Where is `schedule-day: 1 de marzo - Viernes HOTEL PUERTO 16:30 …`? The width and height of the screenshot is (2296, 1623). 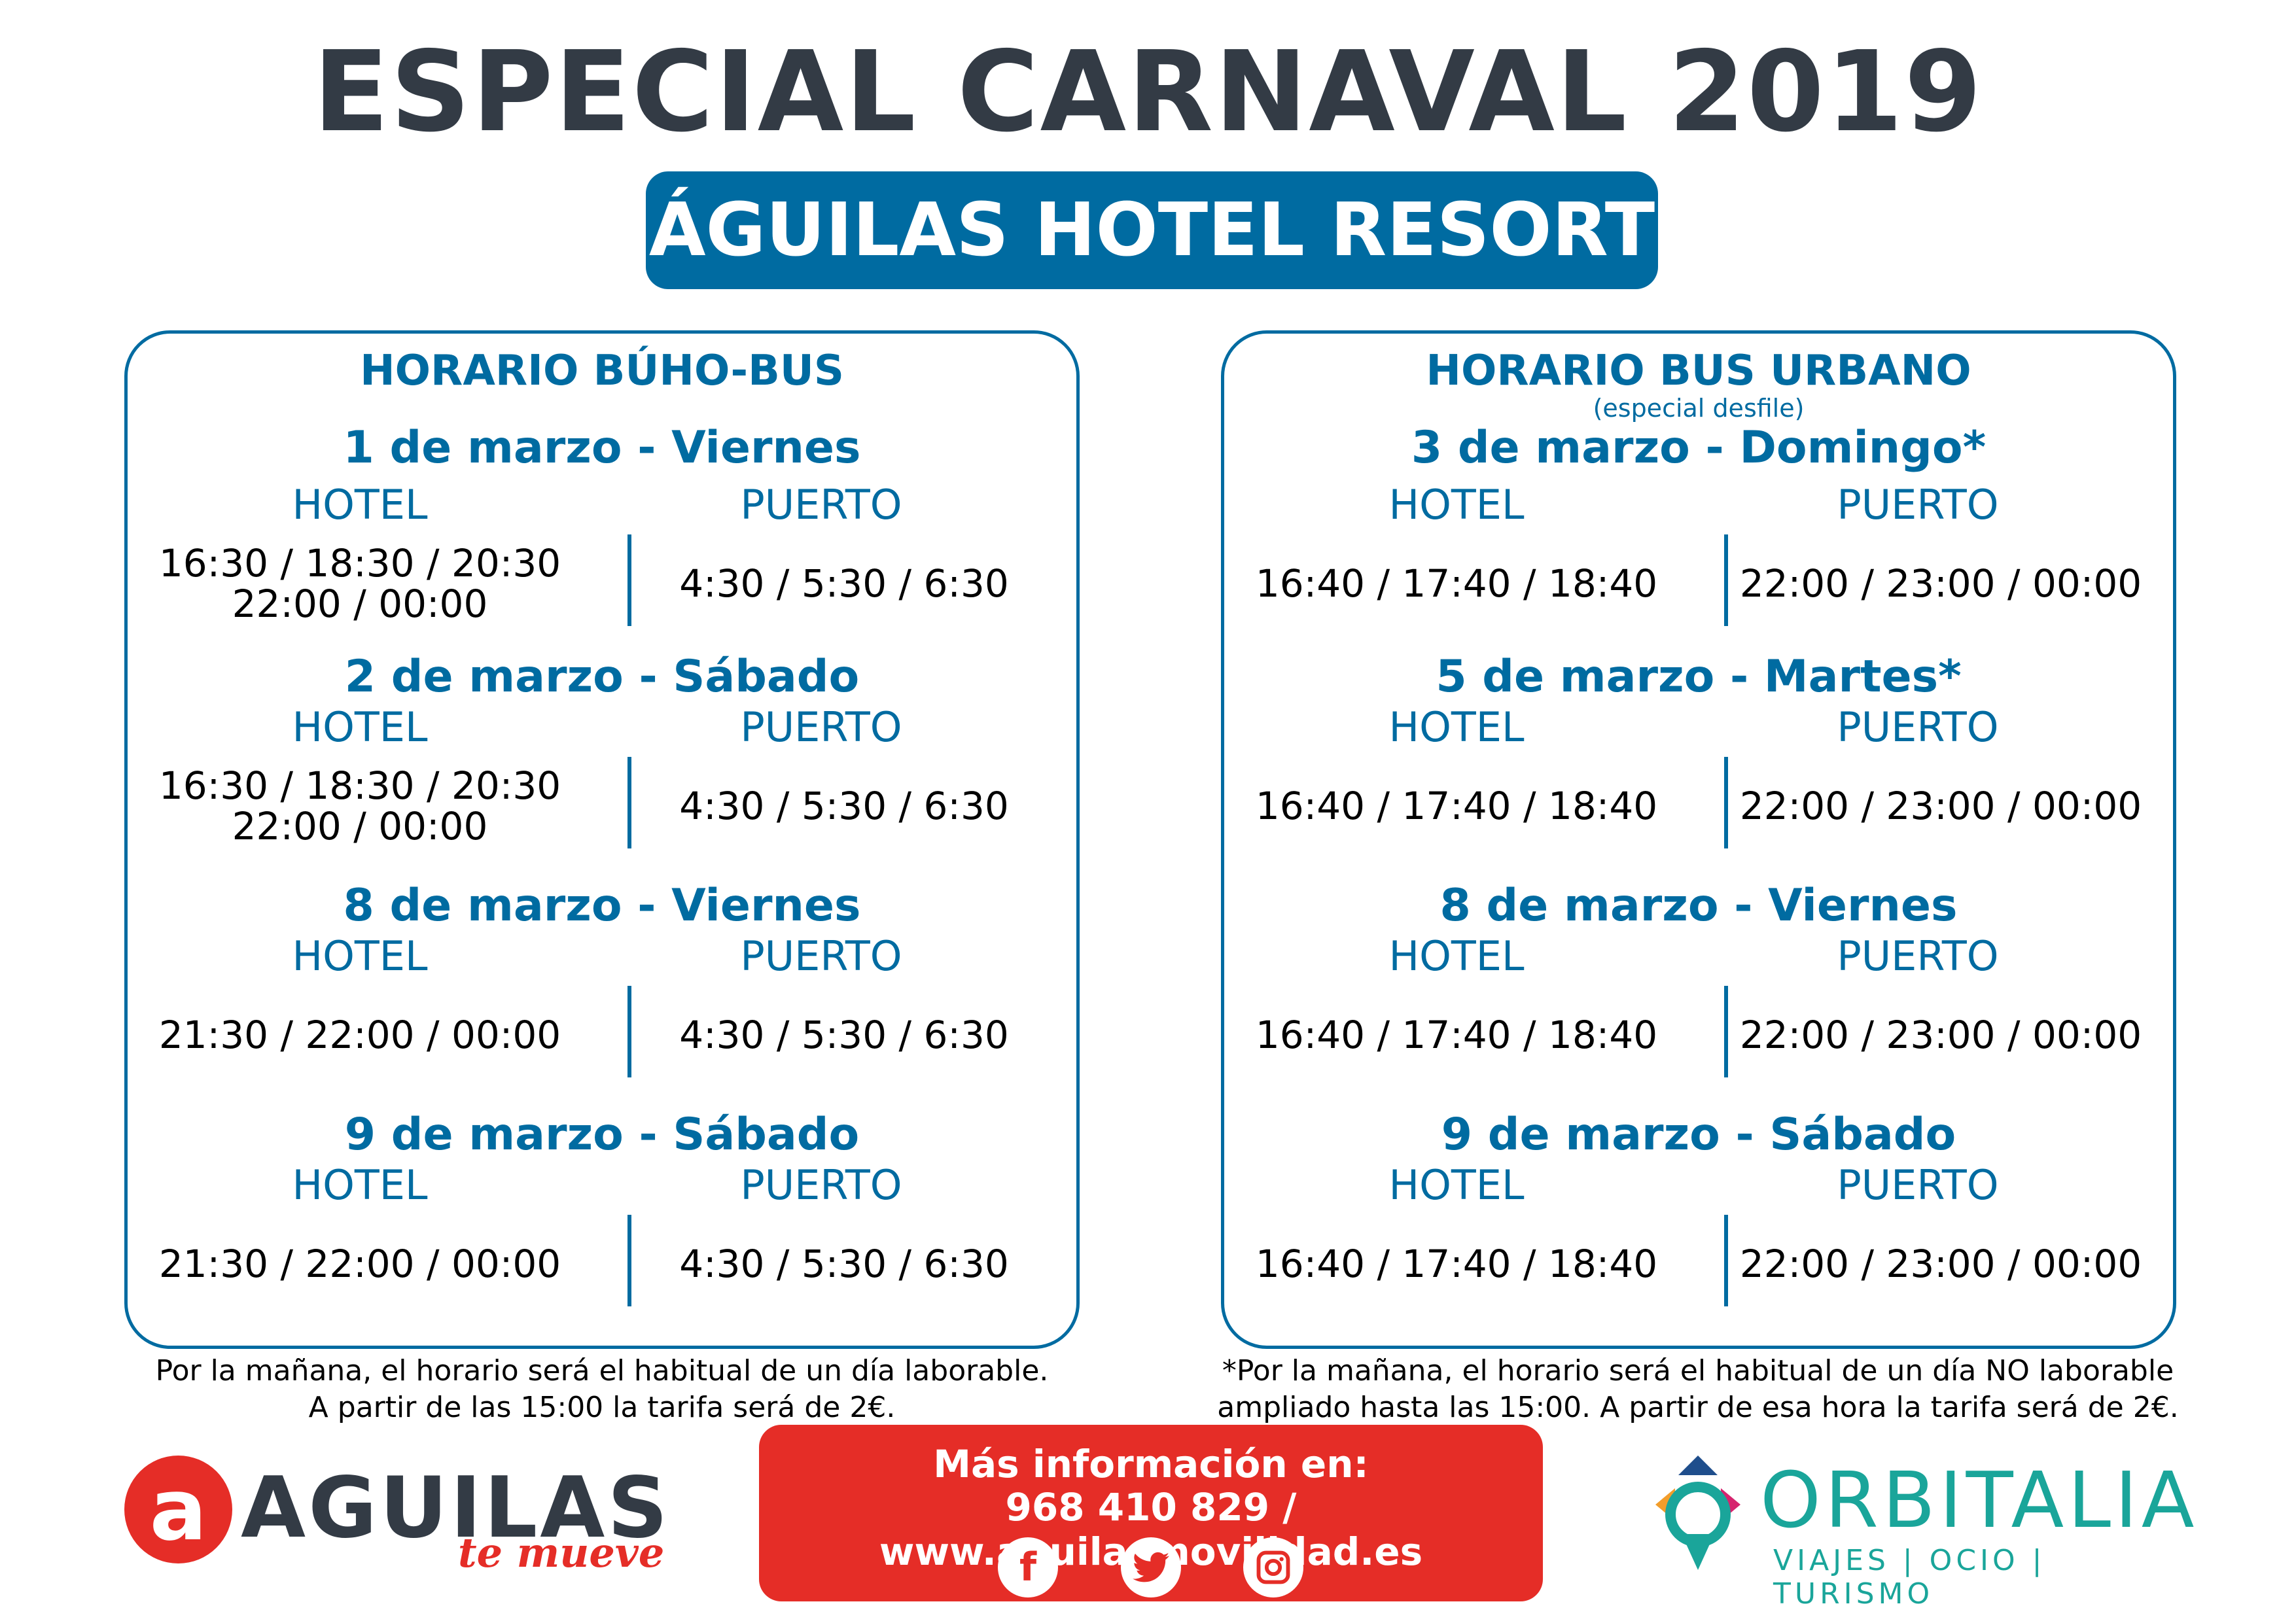
schedule-day: 1 de marzo - Viernes HOTEL PUERTO 16:30 … is located at coordinates (602, 526).